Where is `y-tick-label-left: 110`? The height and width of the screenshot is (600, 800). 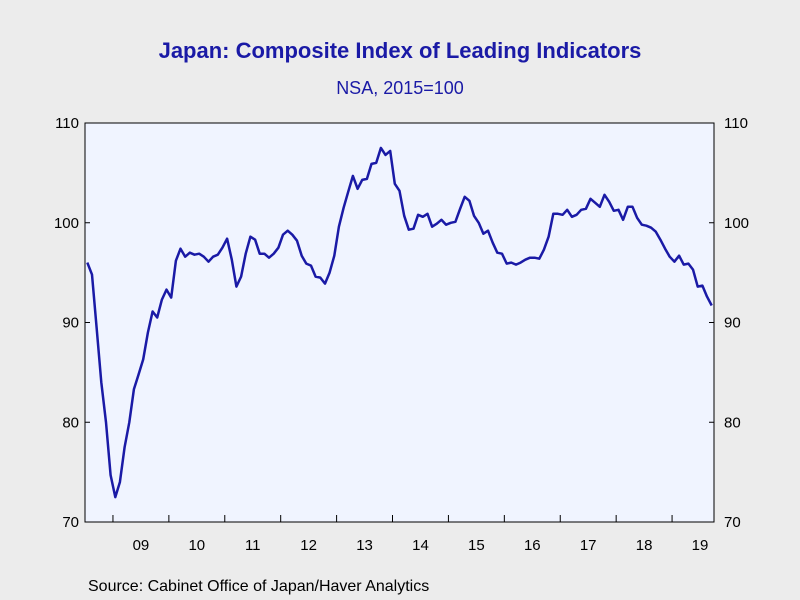 y-tick-label-left: 110 is located at coordinates (67, 123).